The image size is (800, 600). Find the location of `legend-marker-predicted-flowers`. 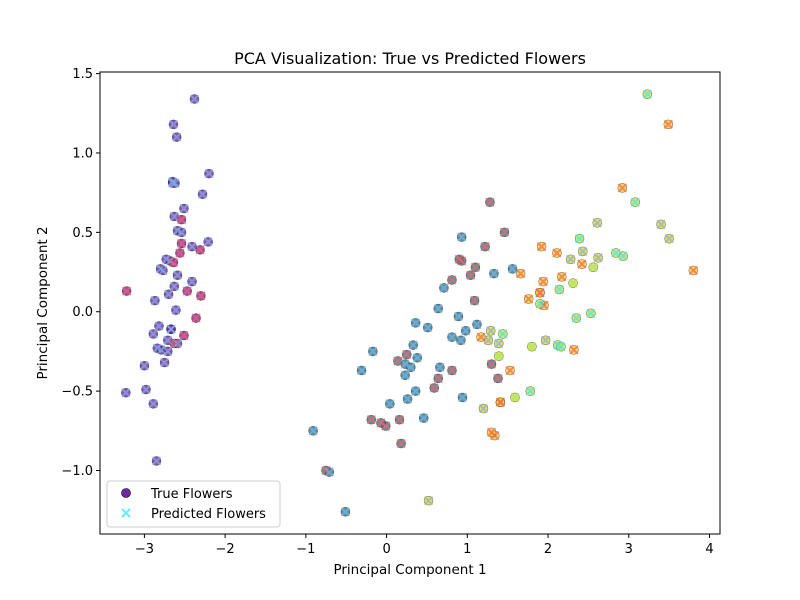

legend-marker-predicted-flowers is located at coordinates (126, 513).